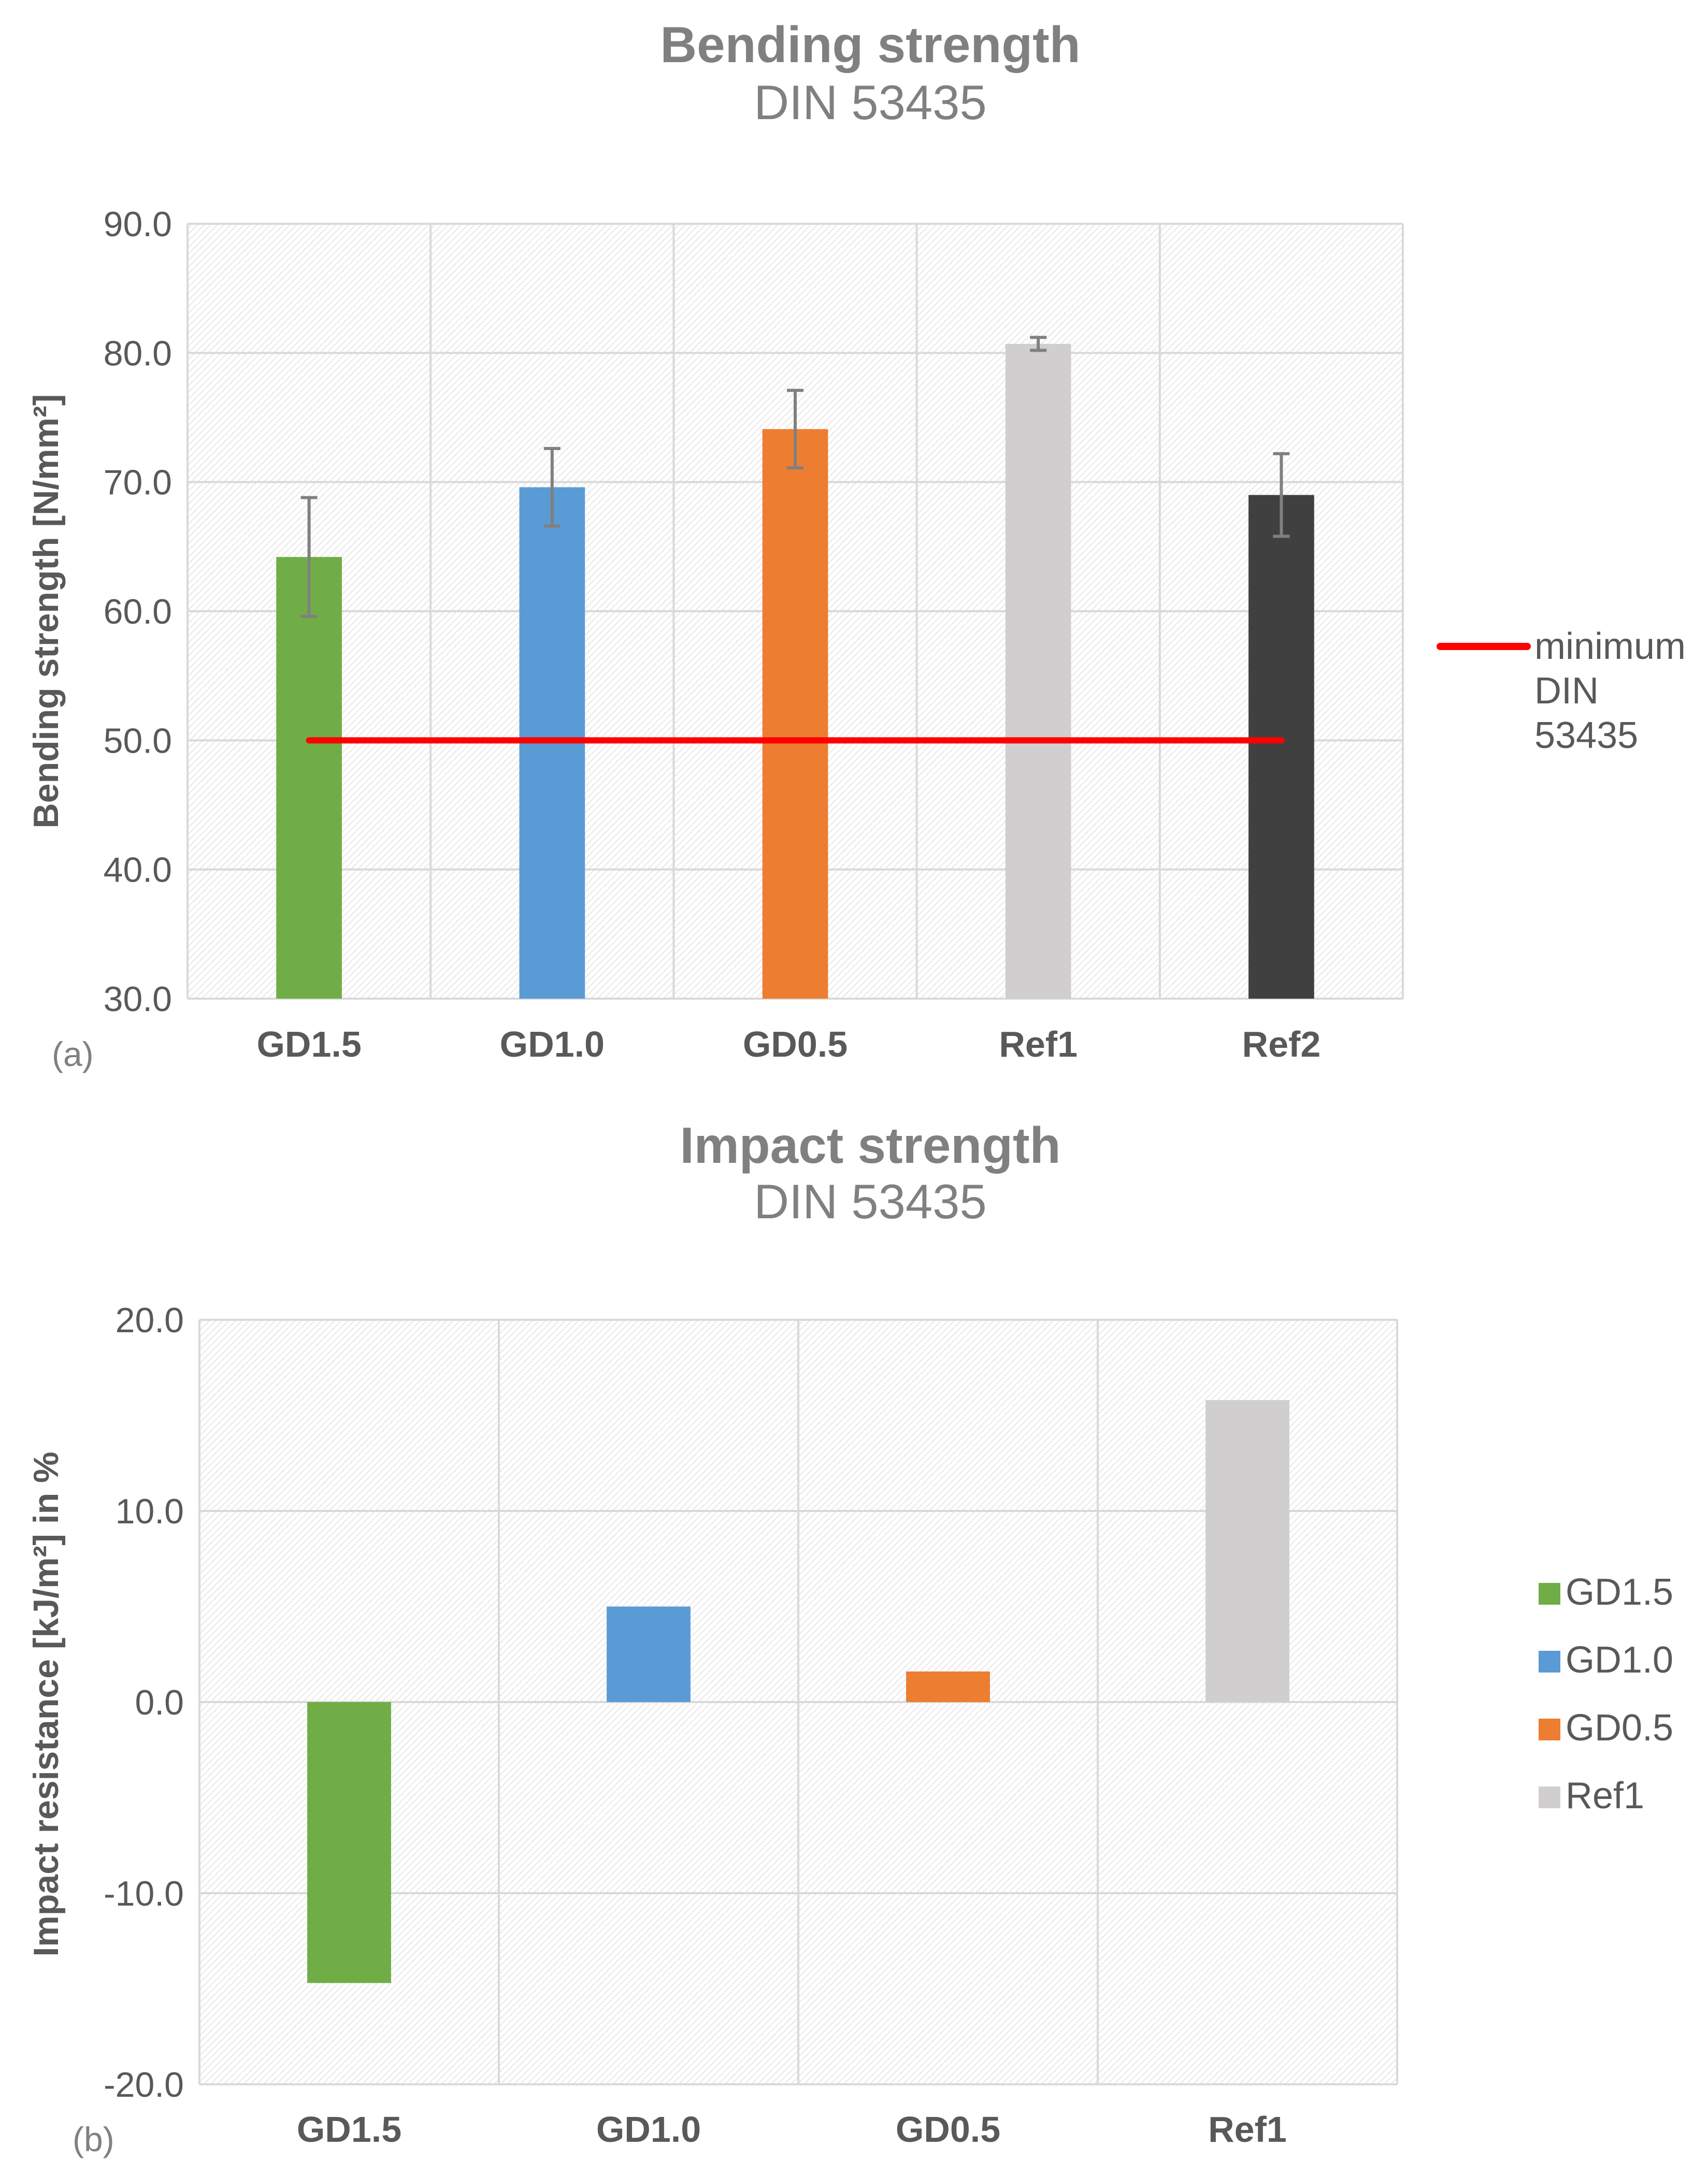  Describe the element at coordinates (138, 740) in the screenshot. I see `y-tick-label: 50.0` at that location.